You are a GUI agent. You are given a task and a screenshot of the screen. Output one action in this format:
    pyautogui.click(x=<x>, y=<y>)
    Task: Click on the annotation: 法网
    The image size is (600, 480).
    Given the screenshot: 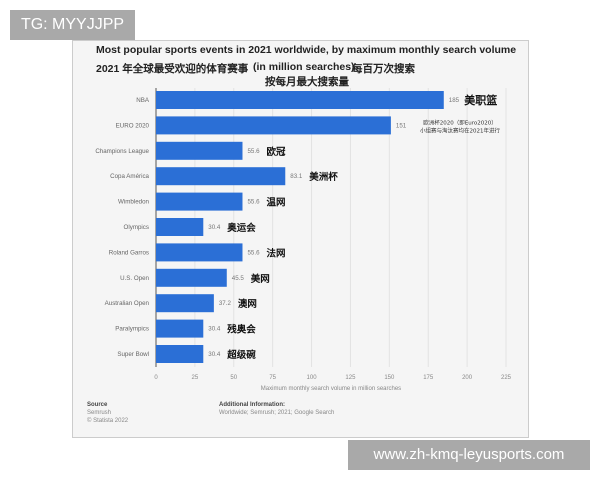 What is the action you would take?
    pyautogui.click(x=275, y=253)
    